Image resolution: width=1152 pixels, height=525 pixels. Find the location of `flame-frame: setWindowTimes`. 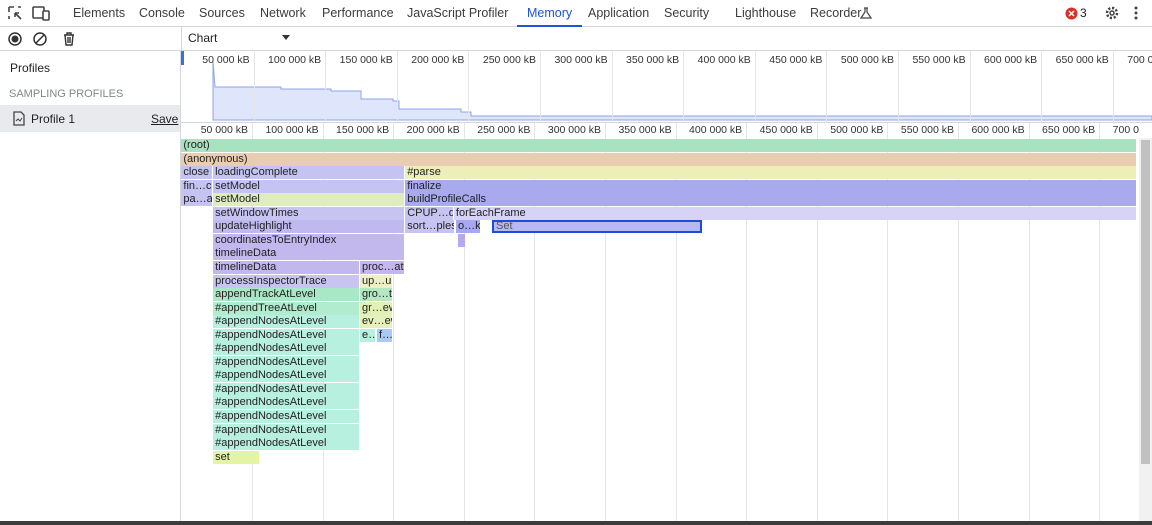

flame-frame: setWindowTimes is located at coordinates (309, 213).